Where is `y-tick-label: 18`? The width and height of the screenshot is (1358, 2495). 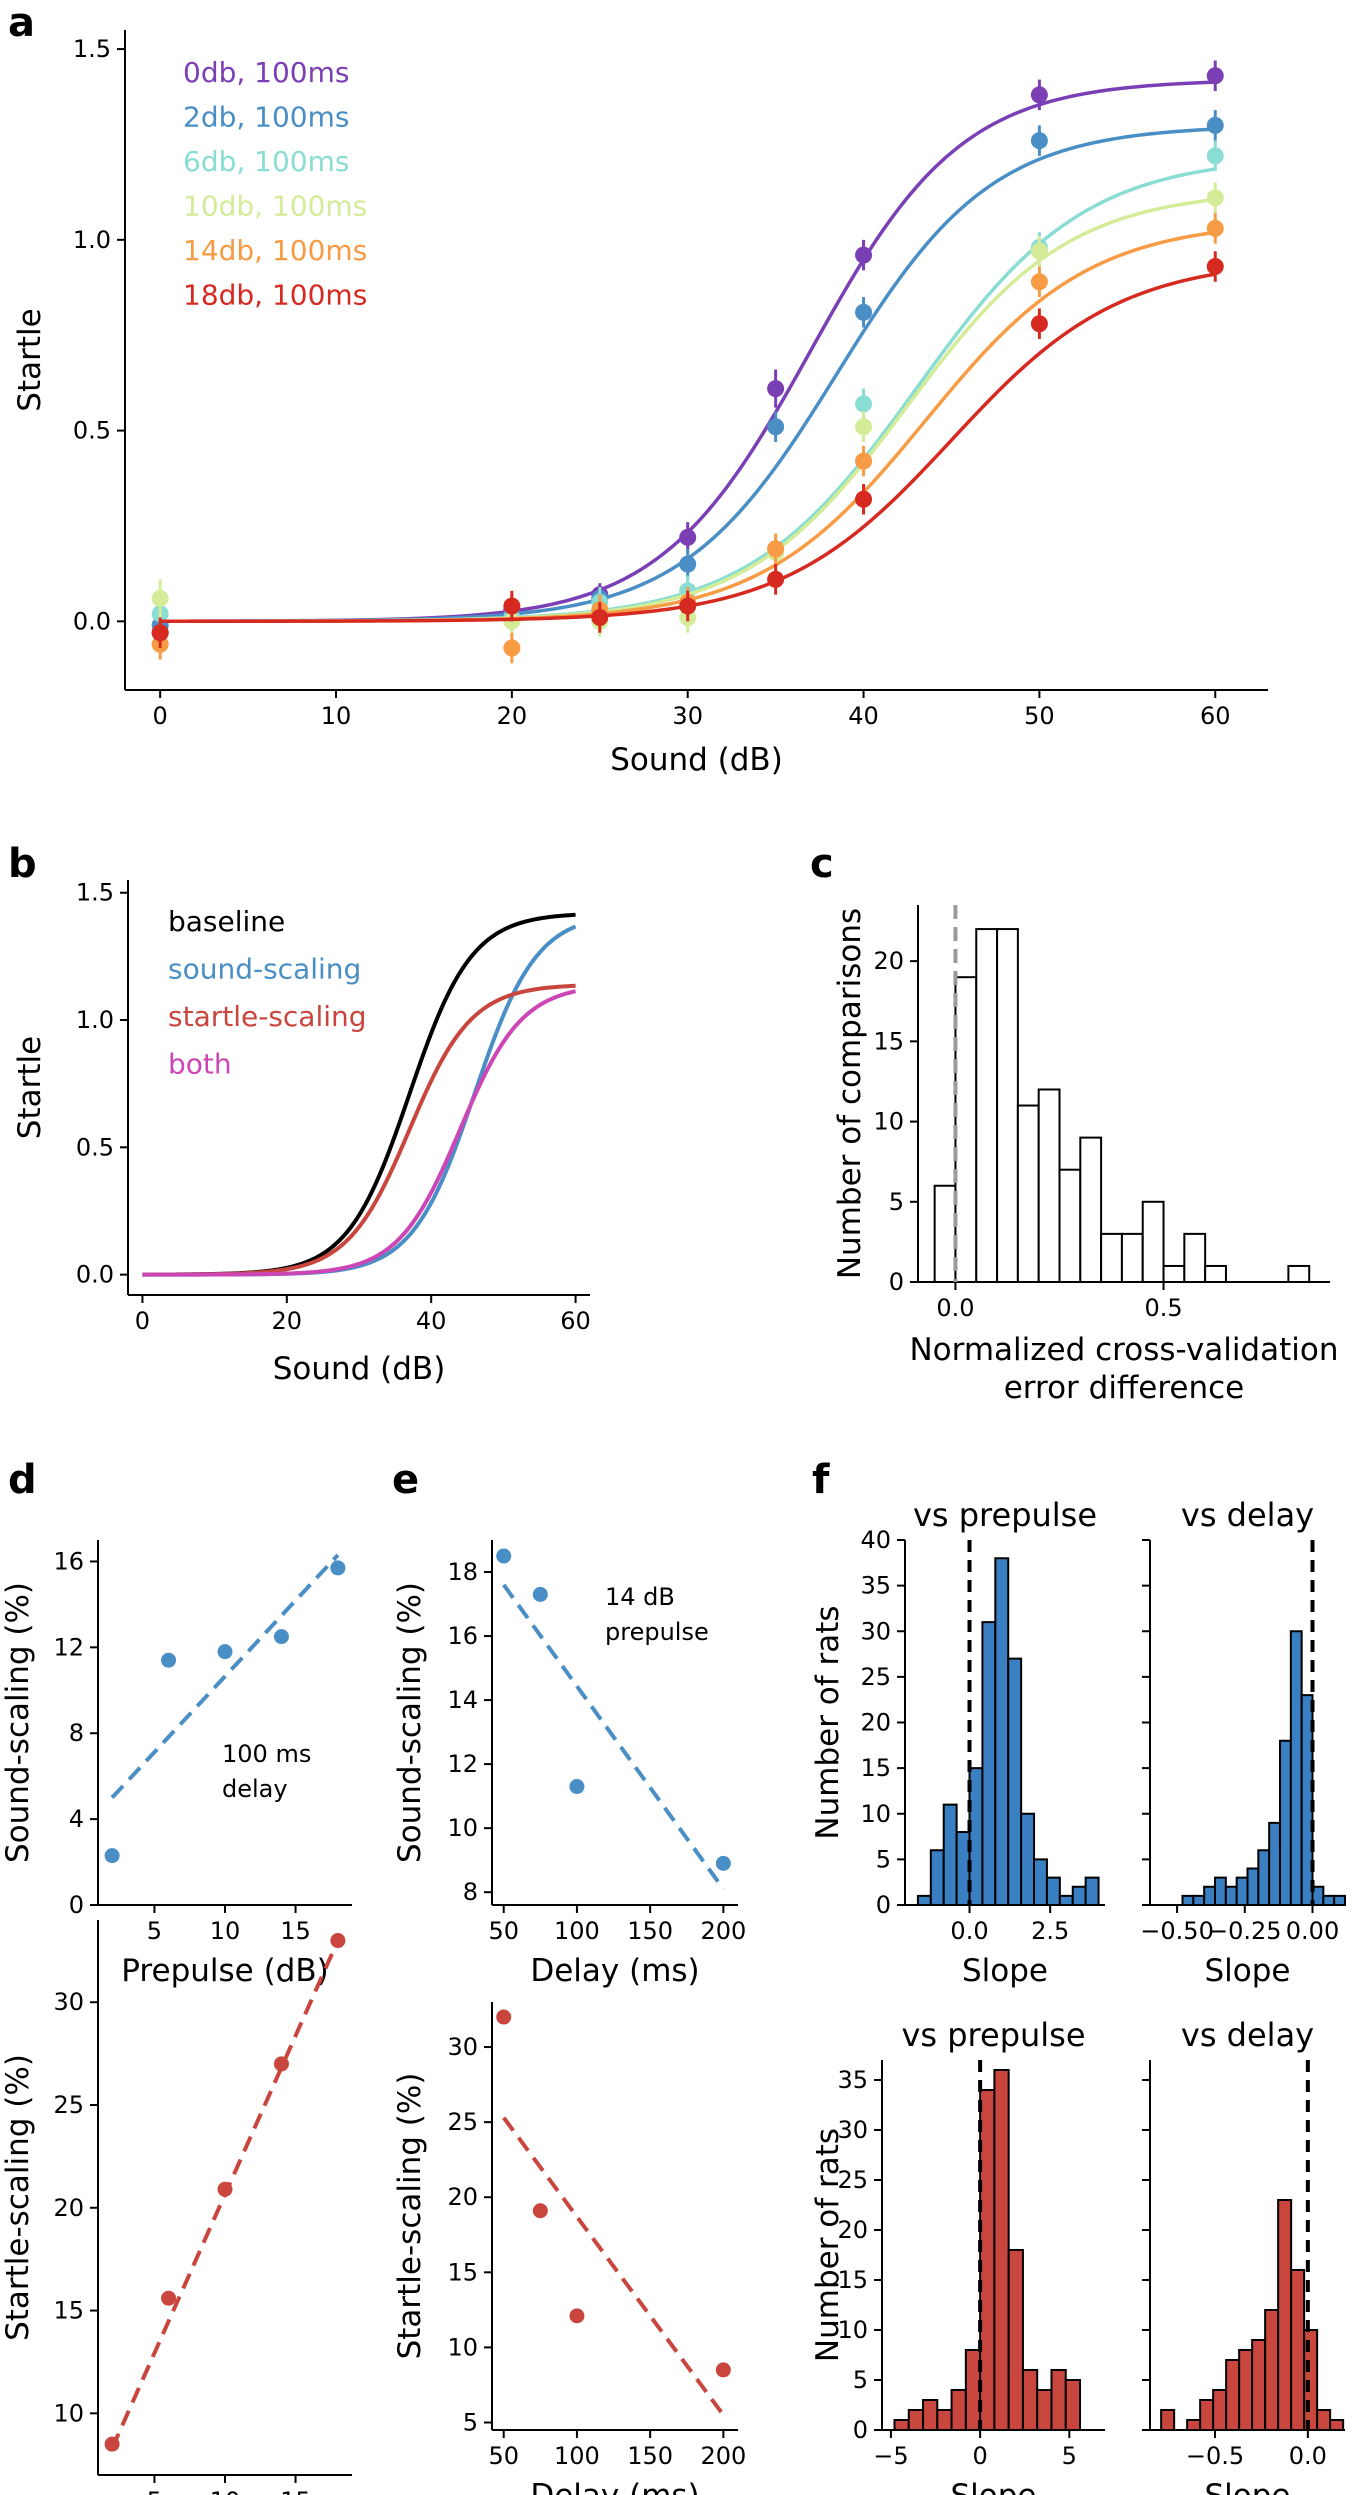 y-tick-label: 18 is located at coordinates (462, 1572).